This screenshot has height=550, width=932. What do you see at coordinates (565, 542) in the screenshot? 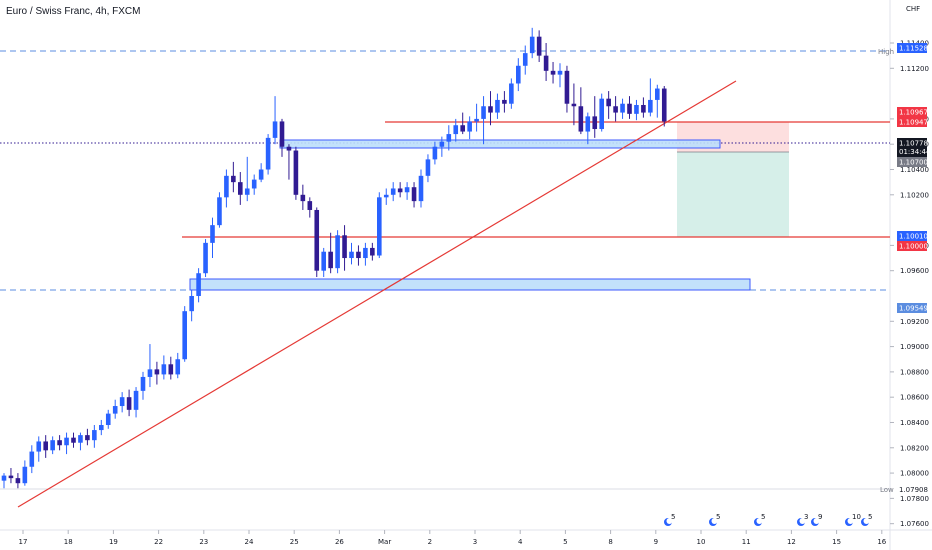
I see `time-tick-label: 5` at bounding box center [565, 542].